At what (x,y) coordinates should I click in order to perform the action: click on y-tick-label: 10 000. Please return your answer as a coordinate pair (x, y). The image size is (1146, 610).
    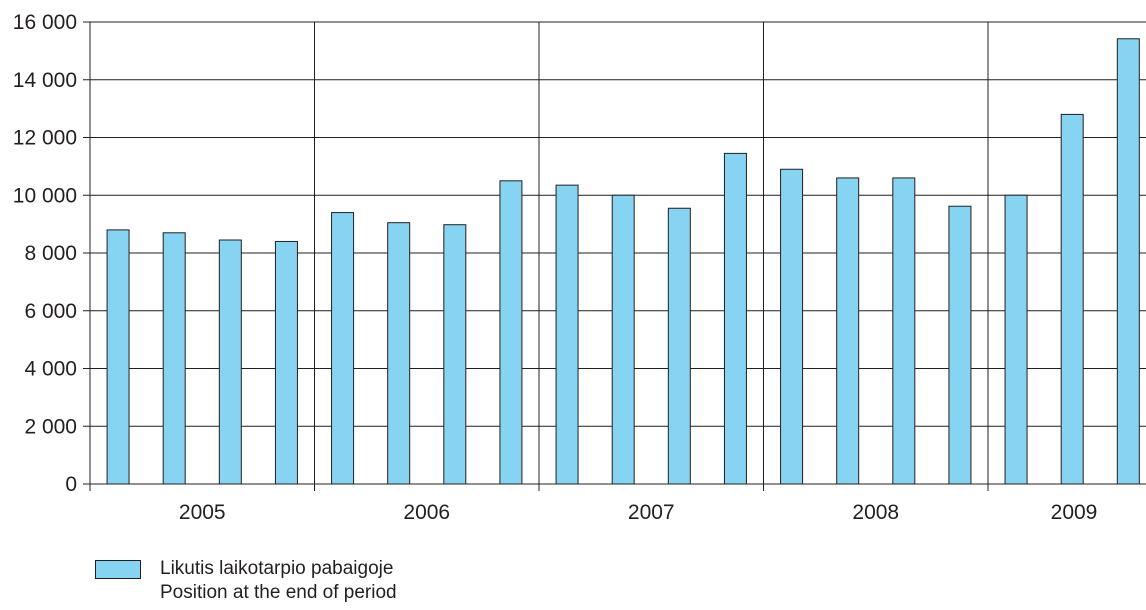
    Looking at the image, I should click on (45, 195).